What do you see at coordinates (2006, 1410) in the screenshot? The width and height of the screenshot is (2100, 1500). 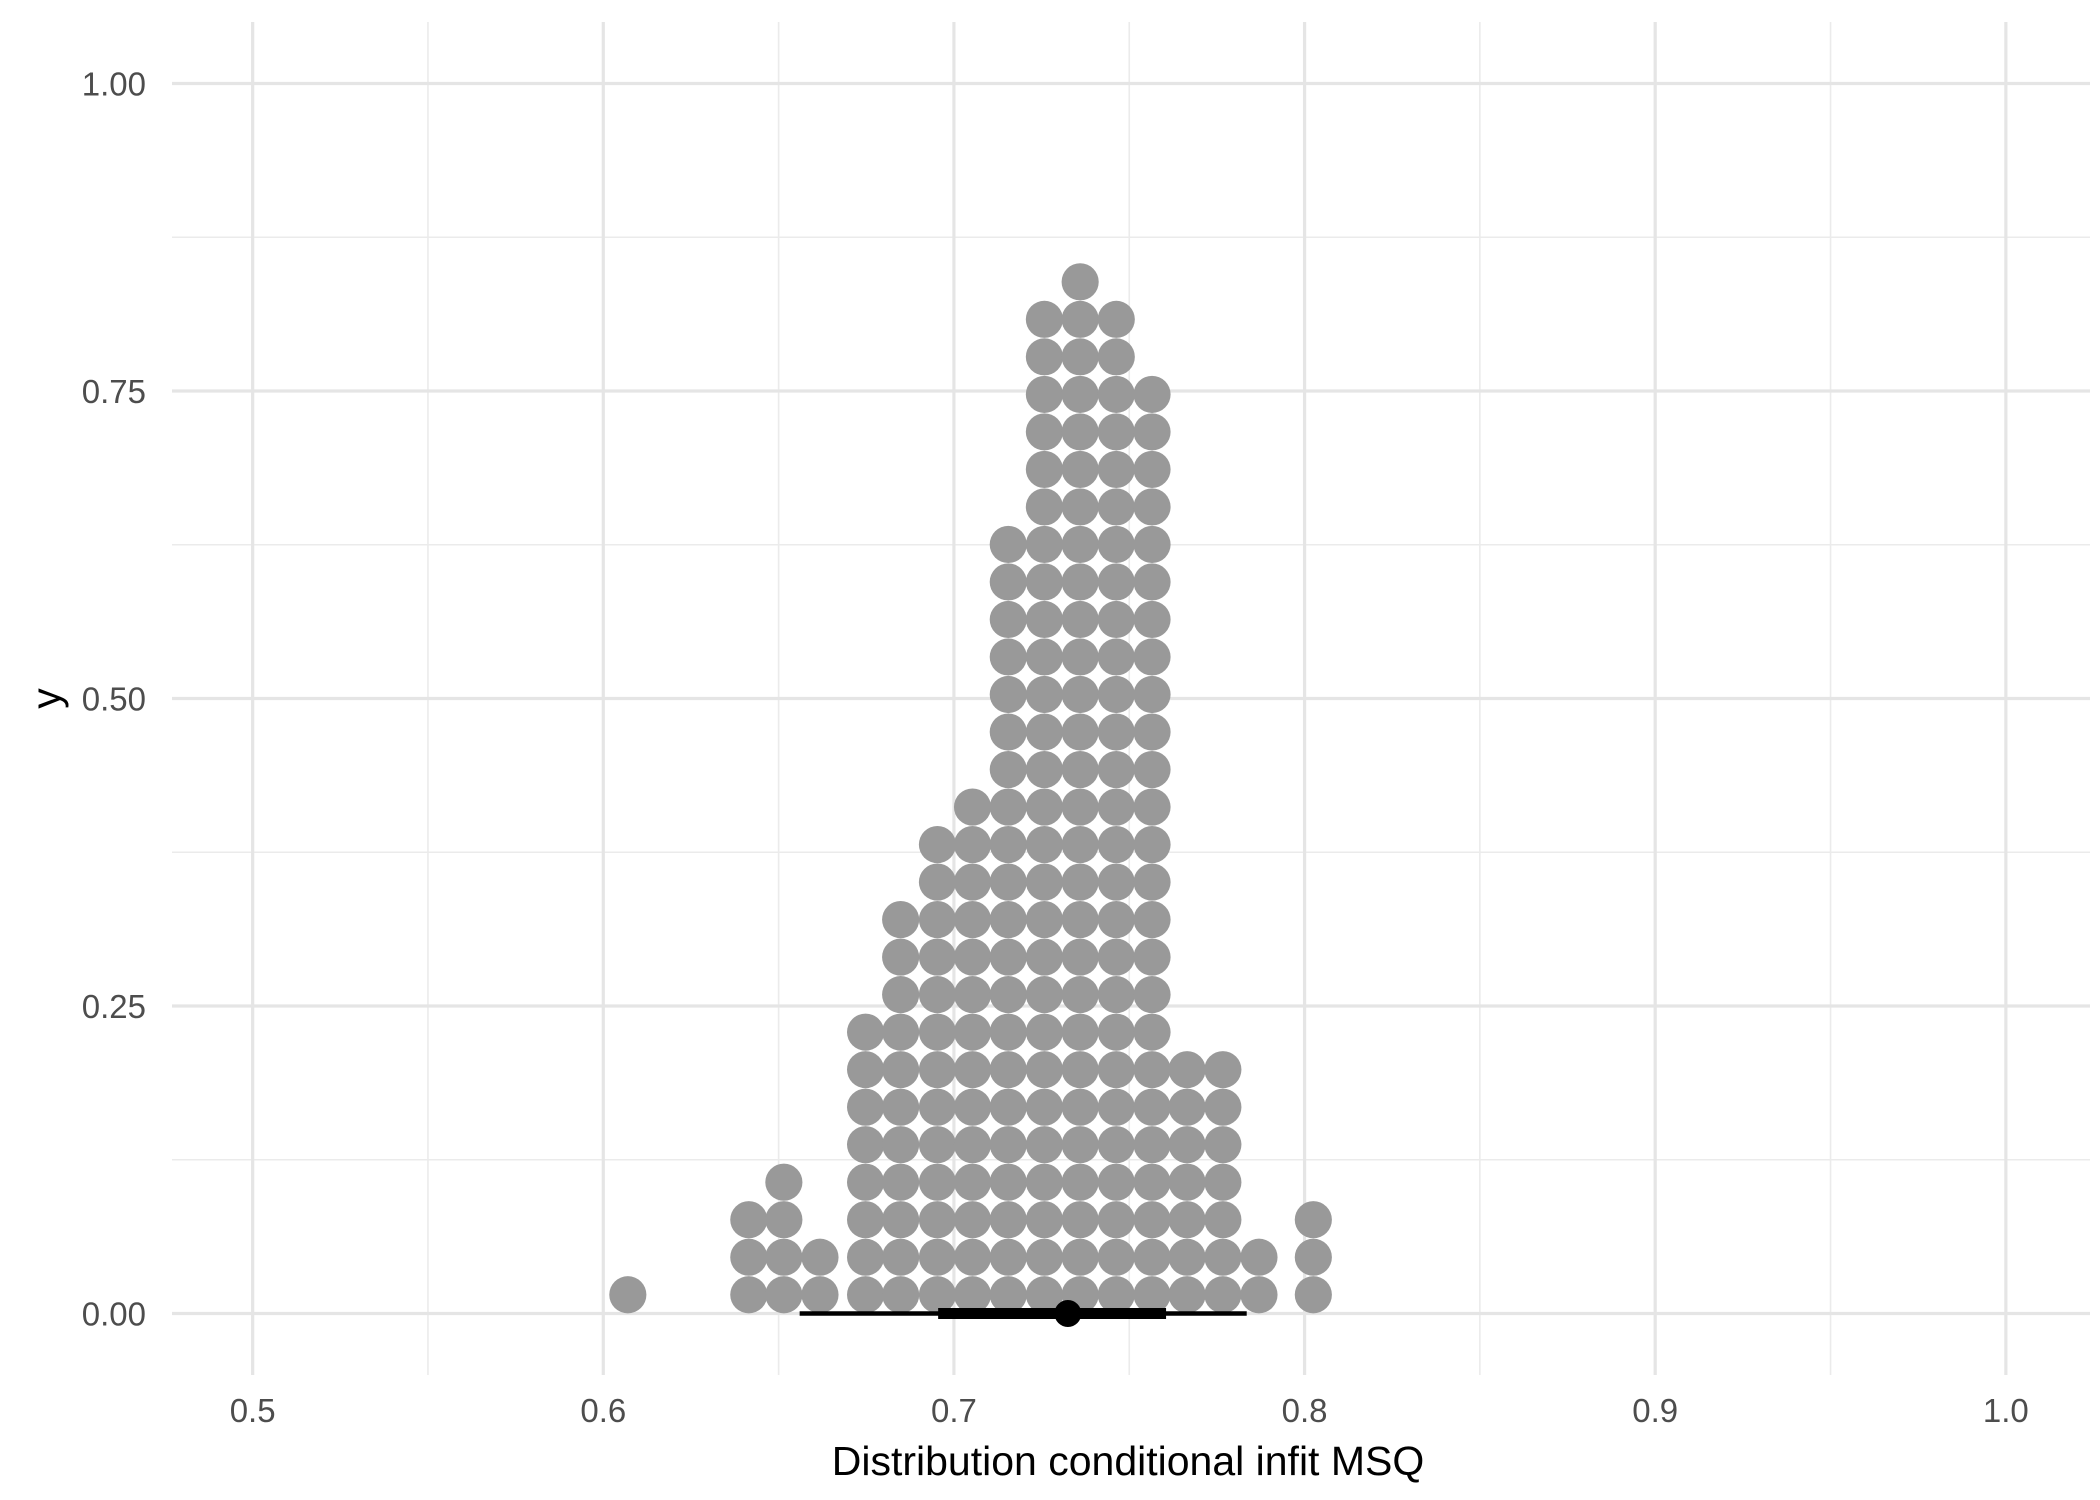 I see `x-tick-label: 1.0` at bounding box center [2006, 1410].